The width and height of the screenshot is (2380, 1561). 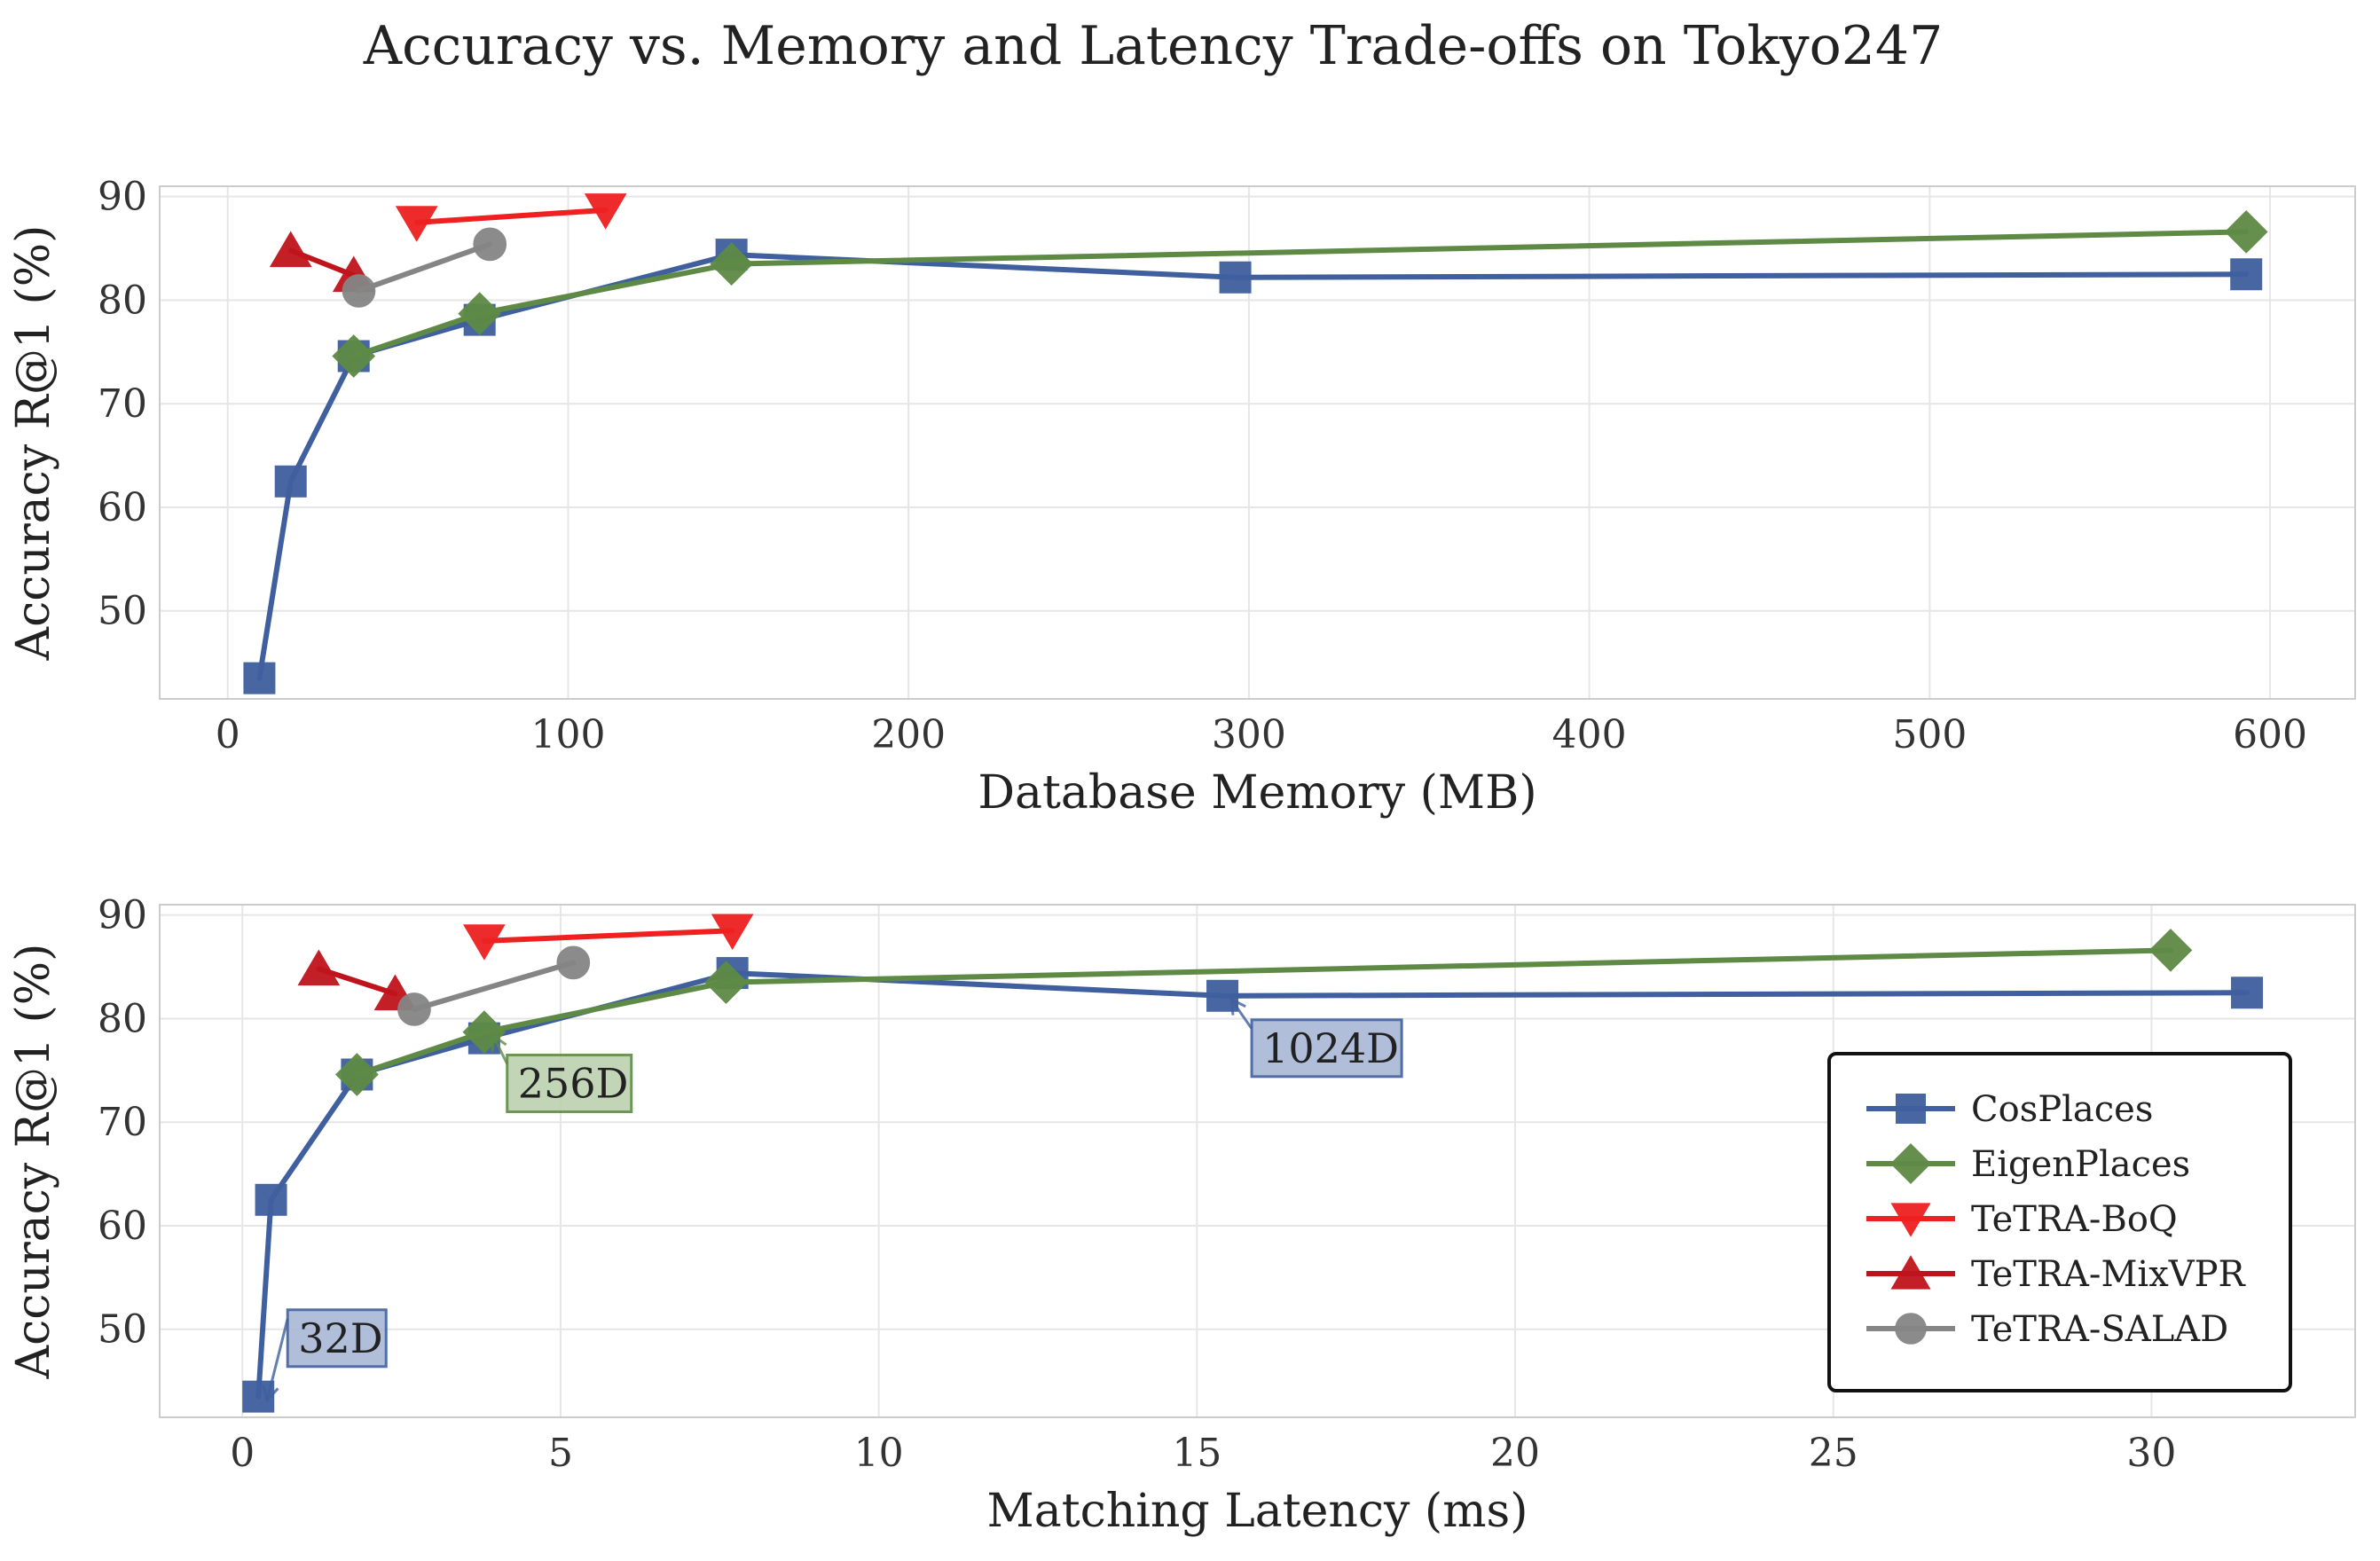 I want to click on x-tick-label: 500, so click(x=1930, y=735).